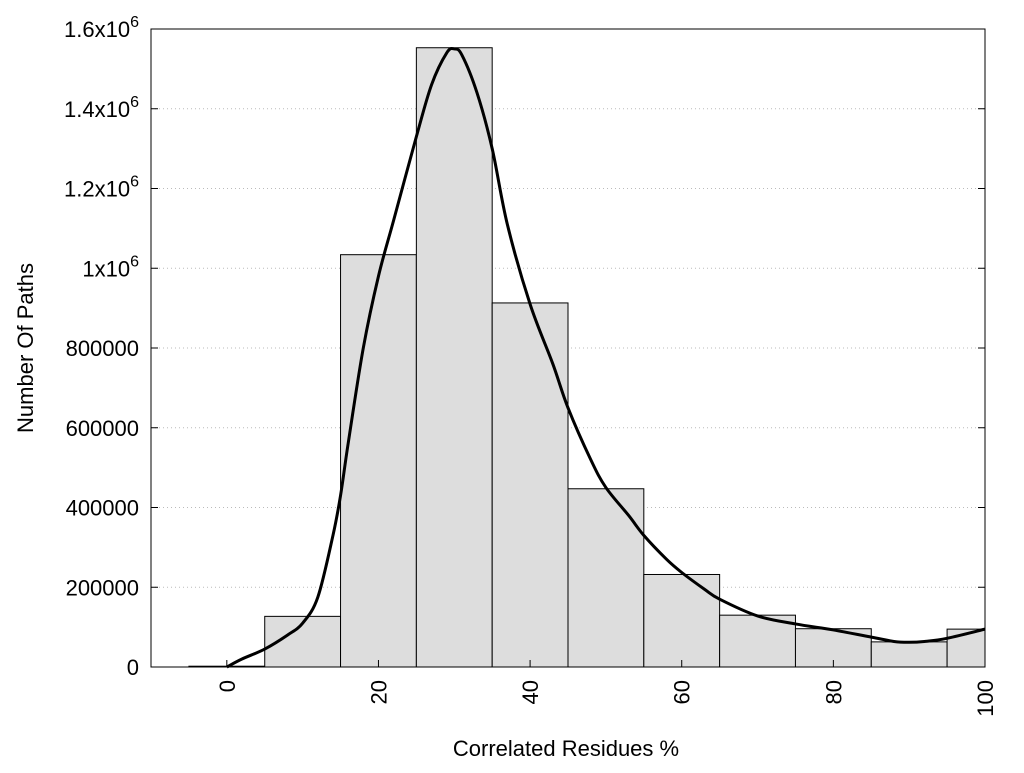 This screenshot has width=1024, height=773. Describe the element at coordinates (102, 508) in the screenshot. I see `y-tick-label: 400000` at that location.